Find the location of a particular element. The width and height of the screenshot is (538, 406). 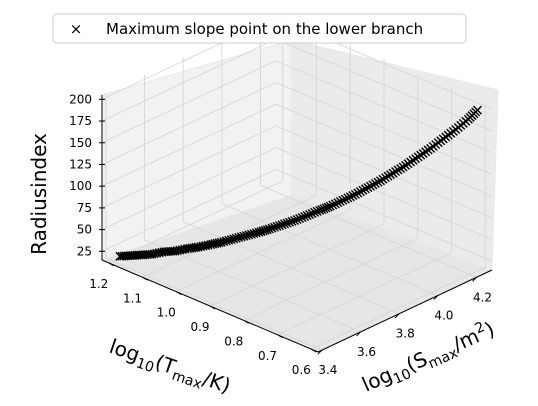

z-tick-label-6: 175 is located at coordinates (80, 121).